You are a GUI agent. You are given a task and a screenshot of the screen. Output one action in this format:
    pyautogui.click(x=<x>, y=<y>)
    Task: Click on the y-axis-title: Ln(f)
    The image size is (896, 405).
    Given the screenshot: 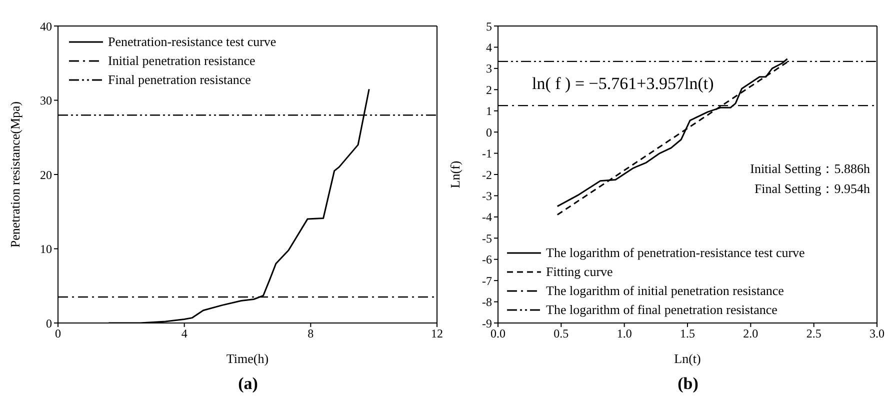 What is the action you would take?
    pyautogui.click(x=455, y=174)
    